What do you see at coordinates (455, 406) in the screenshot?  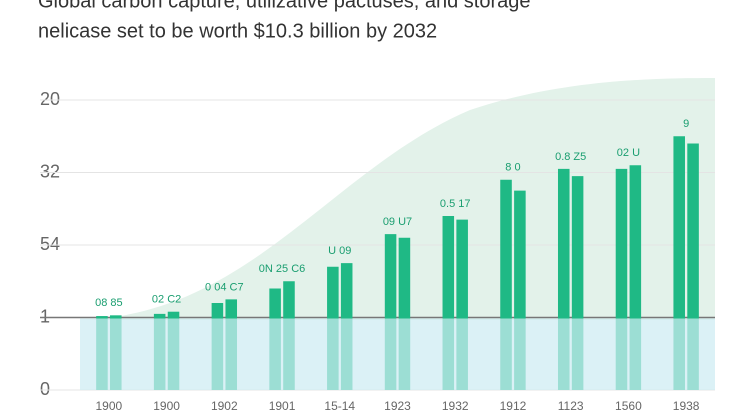 I see `x-tick-label: 1932` at bounding box center [455, 406].